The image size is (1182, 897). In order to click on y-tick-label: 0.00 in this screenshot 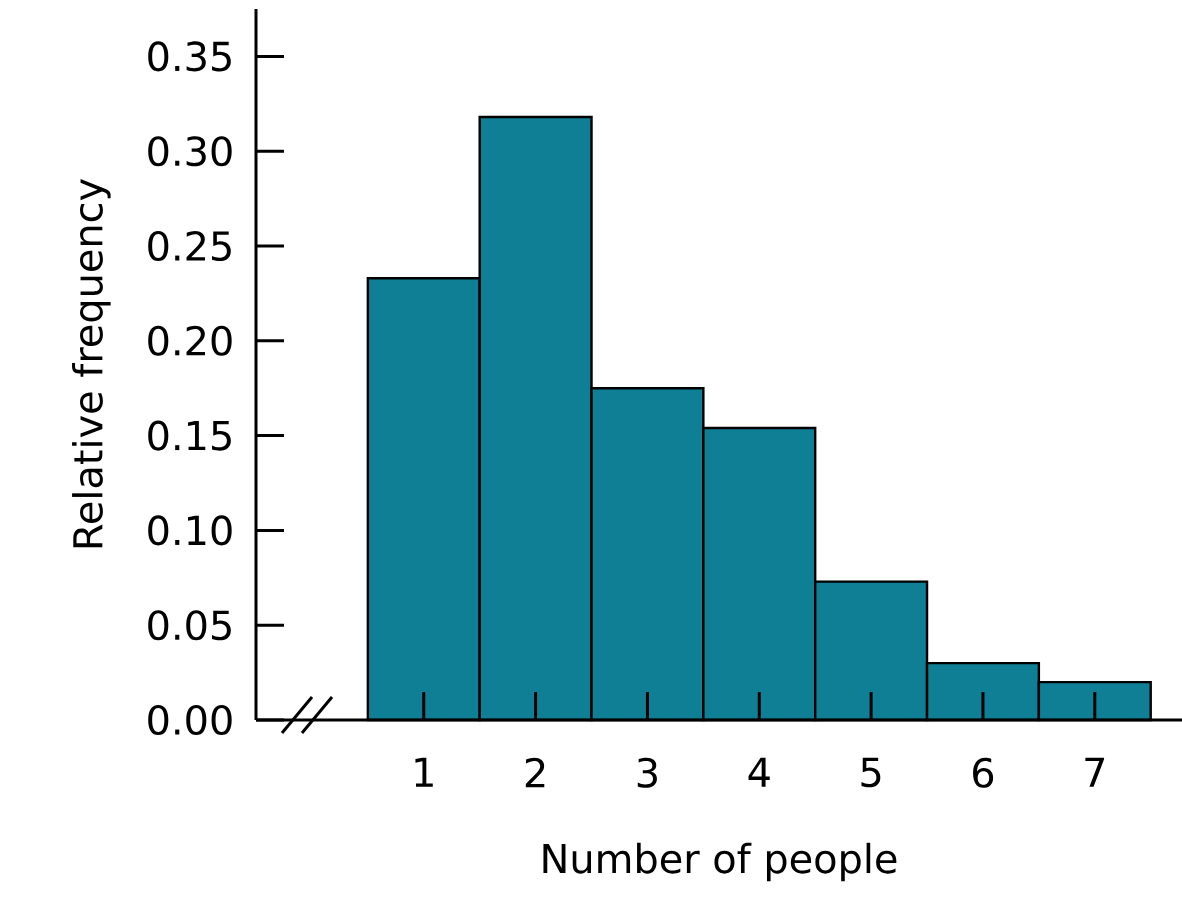, I will do `click(190, 720)`.